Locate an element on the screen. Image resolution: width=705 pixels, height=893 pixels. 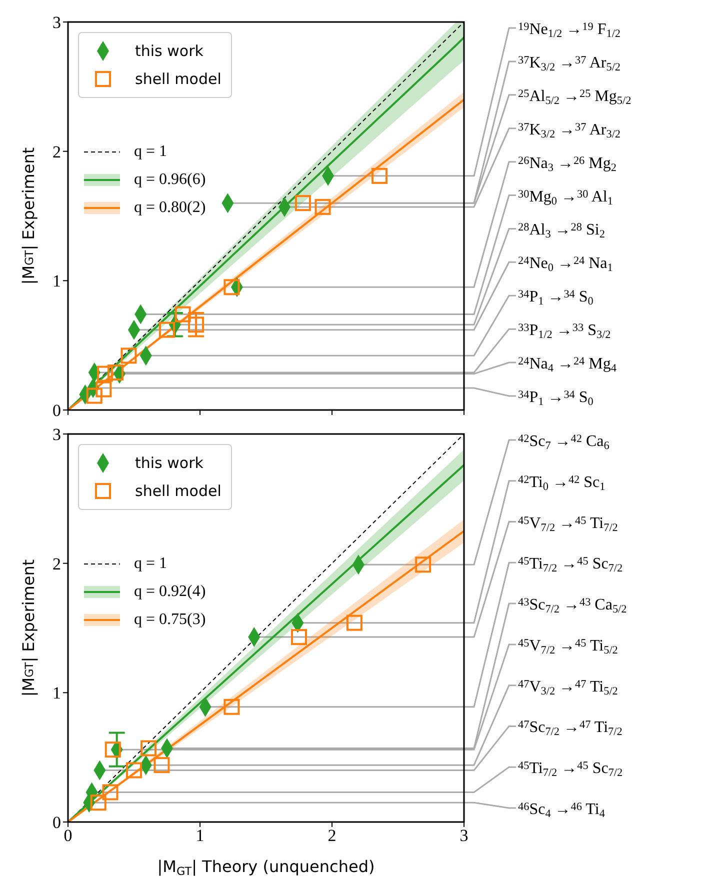
annotation: $^{37}$K$_{3/2}$ →$^{37}$ Ar$_{5/2}$ is located at coordinates (569, 64).